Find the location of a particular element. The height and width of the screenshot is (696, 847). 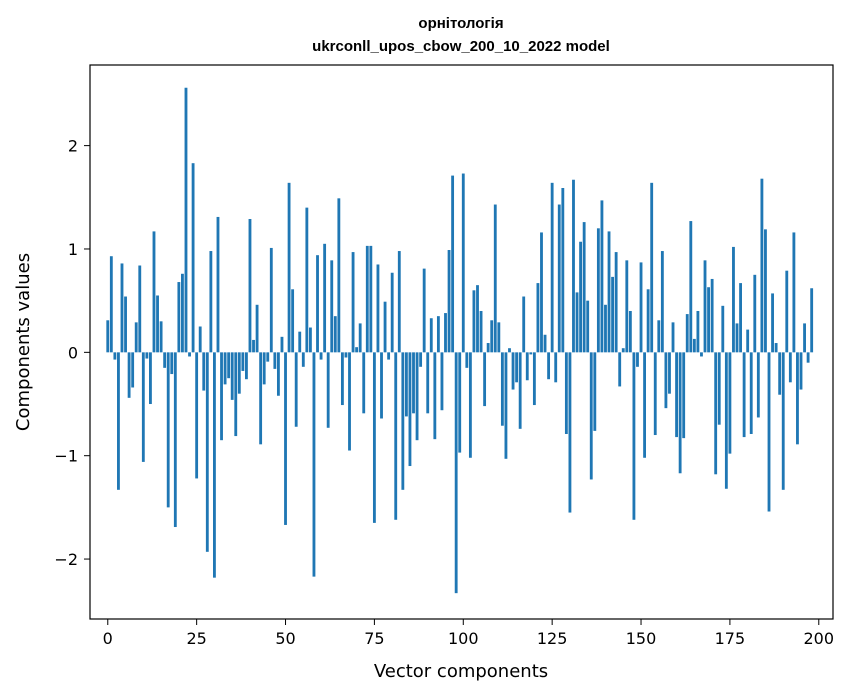

y-tick-label: 0 is located at coordinates (73, 352).